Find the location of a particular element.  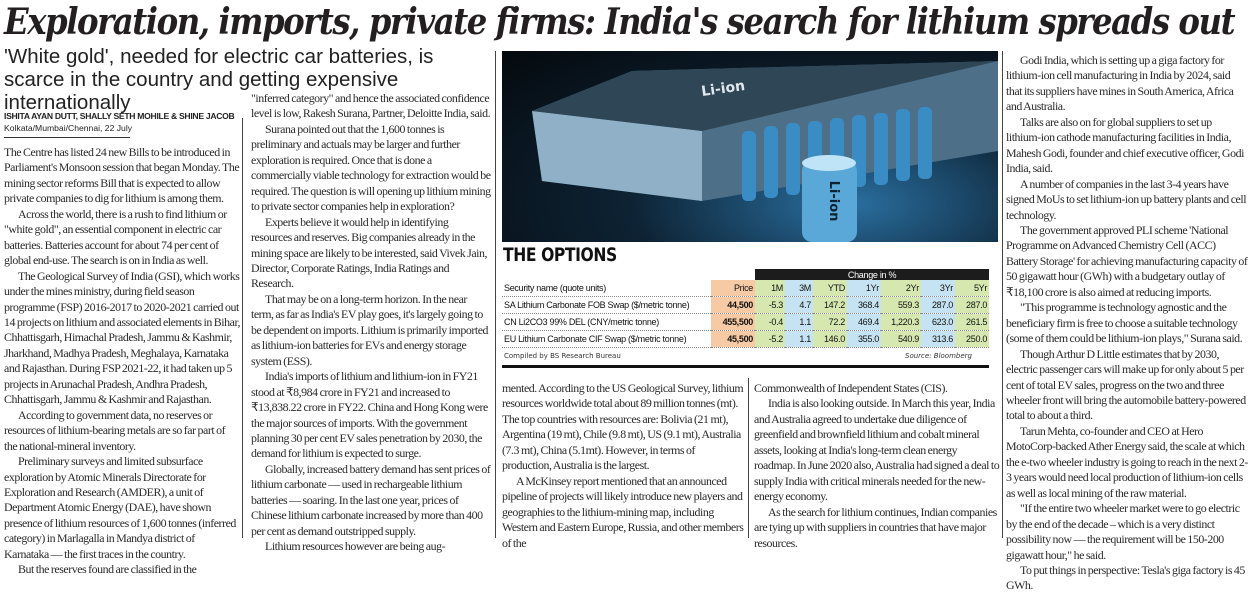

change-cell: 3Yr is located at coordinates (938, 288).